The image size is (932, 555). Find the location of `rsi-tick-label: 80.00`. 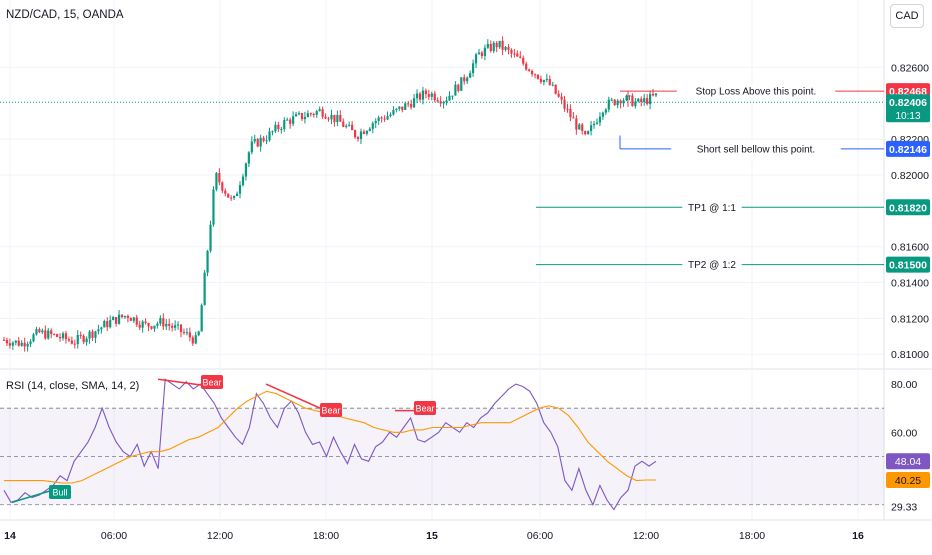

rsi-tick-label: 80.00 is located at coordinates (904, 385).